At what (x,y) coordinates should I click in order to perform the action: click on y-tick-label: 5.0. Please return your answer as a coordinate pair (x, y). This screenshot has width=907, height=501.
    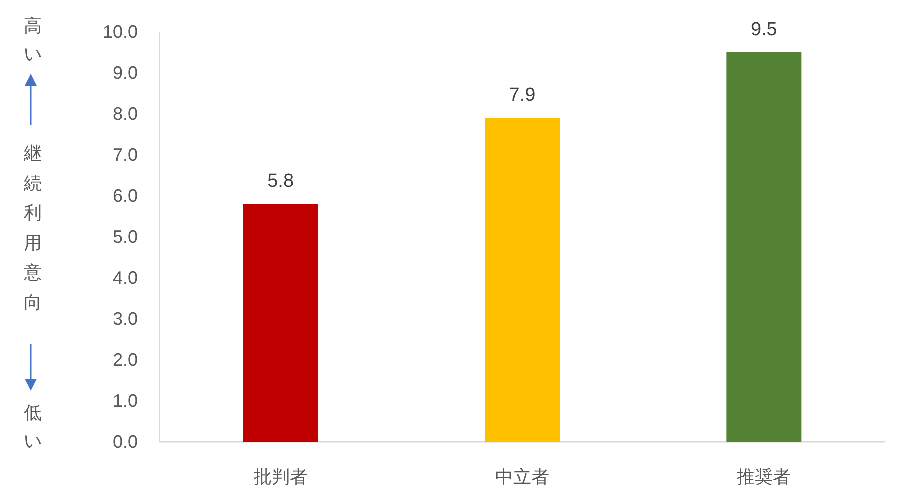
    Looking at the image, I should click on (125, 237).